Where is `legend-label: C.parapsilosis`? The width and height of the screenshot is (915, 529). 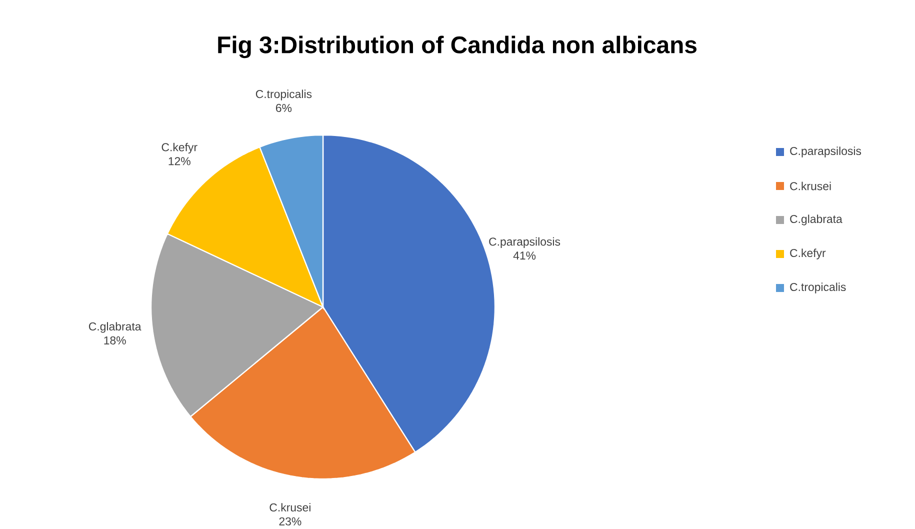 legend-label: C.parapsilosis is located at coordinates (826, 152).